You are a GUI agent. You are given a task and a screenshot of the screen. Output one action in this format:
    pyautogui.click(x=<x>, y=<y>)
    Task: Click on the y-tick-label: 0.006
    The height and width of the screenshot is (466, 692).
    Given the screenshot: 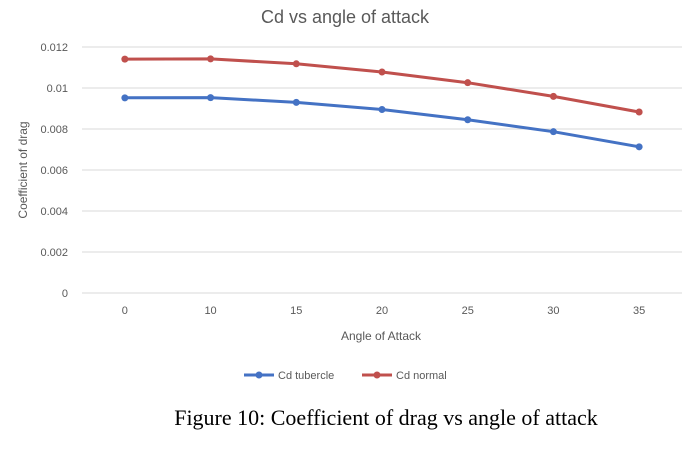 What is the action you would take?
    pyautogui.click(x=54, y=171)
    